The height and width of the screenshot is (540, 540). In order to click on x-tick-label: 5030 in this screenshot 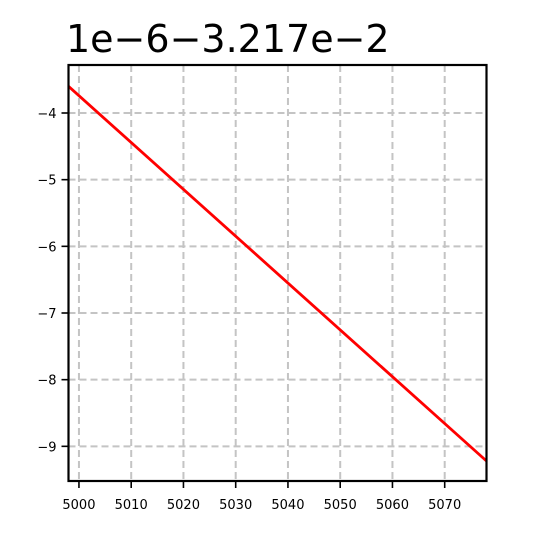, I will do `click(235, 505)`.